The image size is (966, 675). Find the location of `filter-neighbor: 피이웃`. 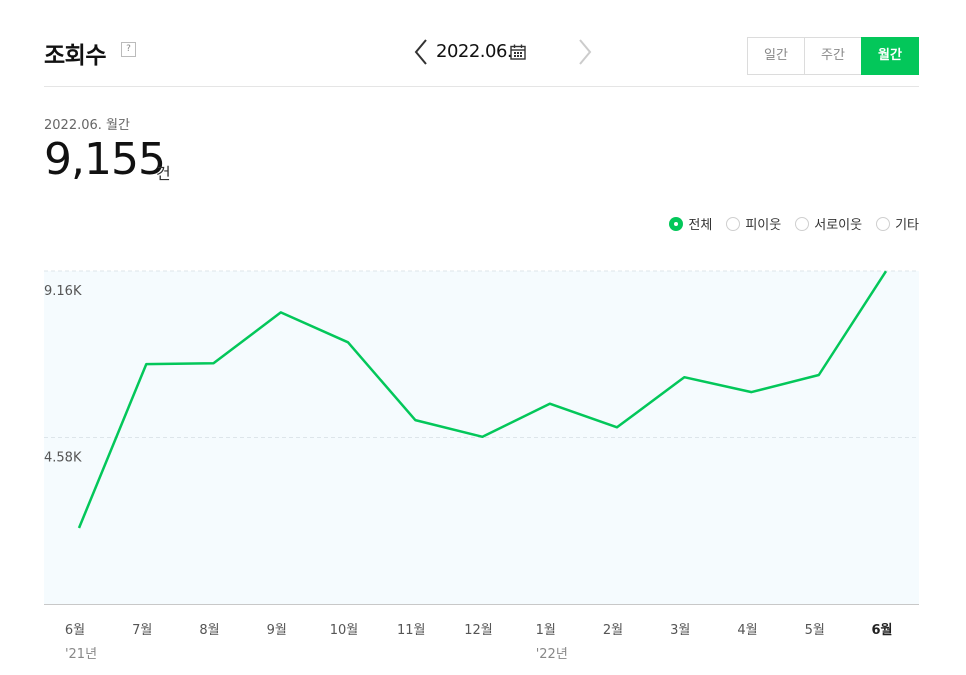

filter-neighbor: 피이웃 is located at coordinates (753, 223).